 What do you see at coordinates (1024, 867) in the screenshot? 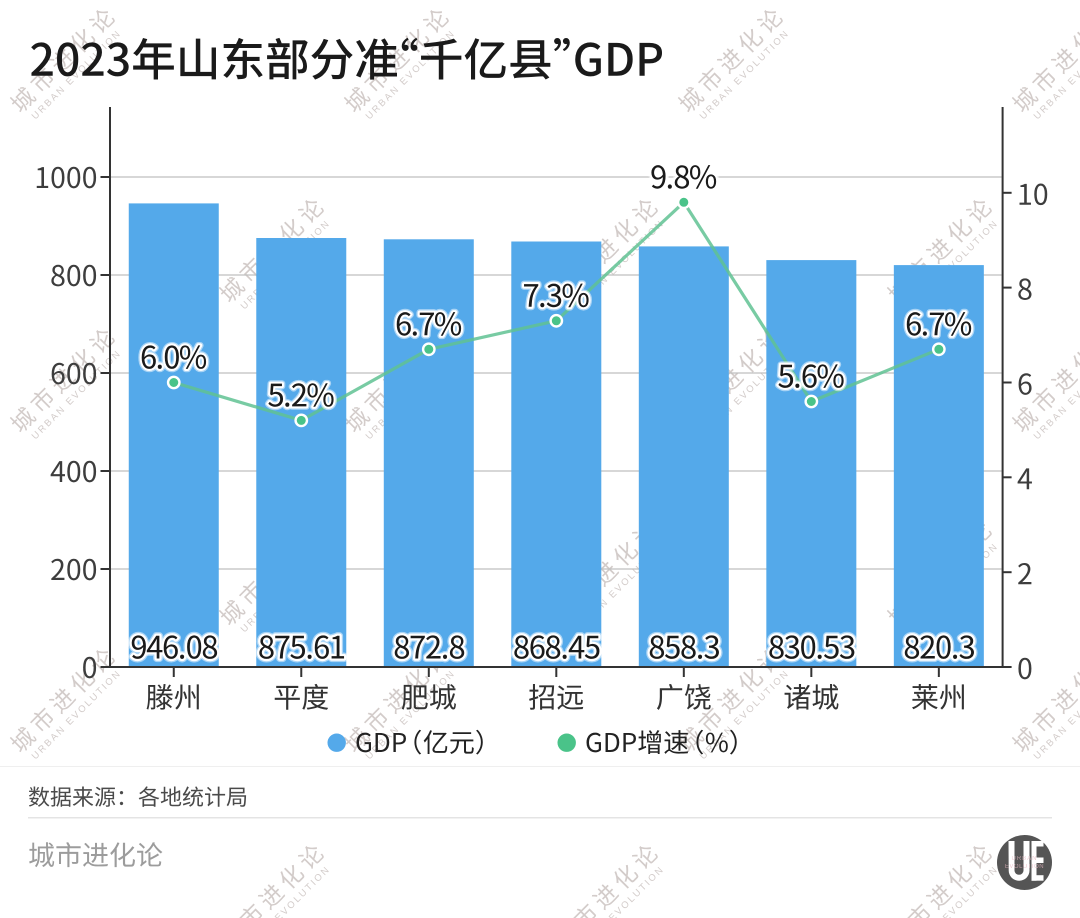
I see `svg-text: EVOLUTION` at bounding box center [1024, 867].